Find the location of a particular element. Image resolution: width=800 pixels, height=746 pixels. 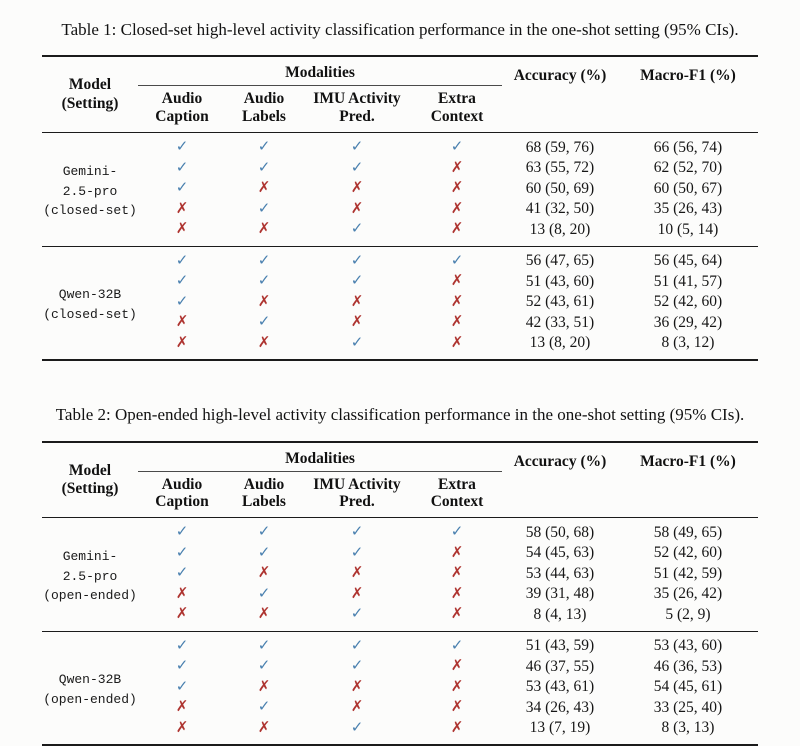

accuracy-value: 34 (26, 43) is located at coordinates (560, 707).